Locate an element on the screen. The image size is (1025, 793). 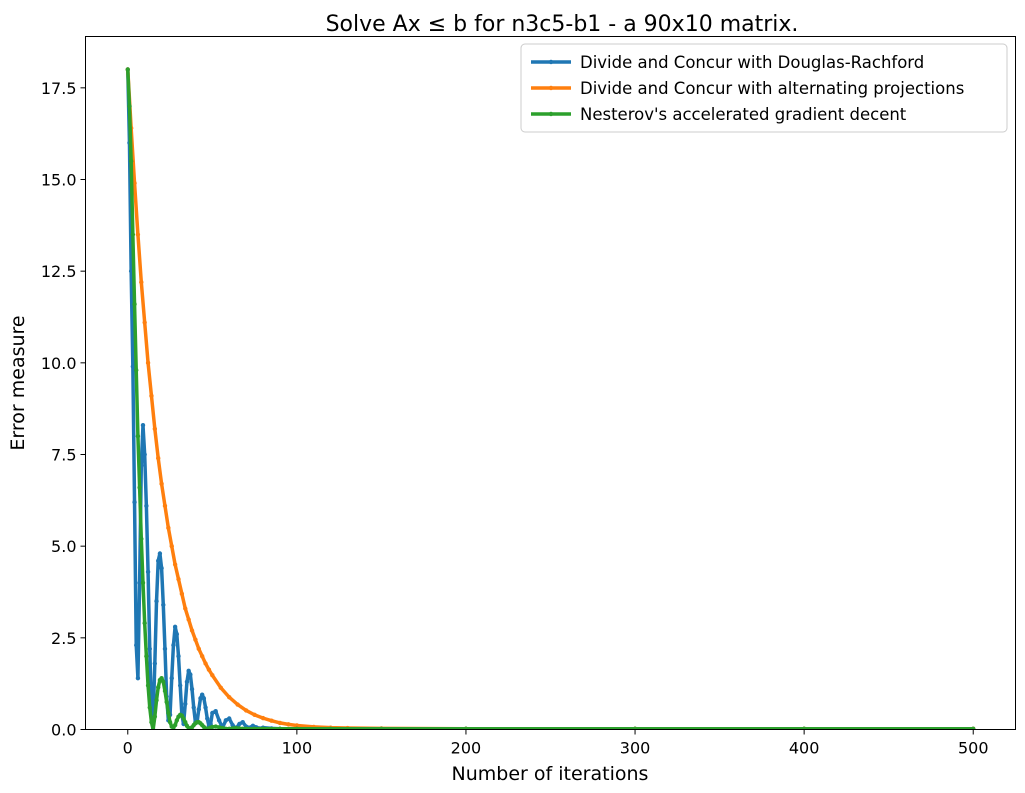
y-tick-label: 7.5 is located at coordinates (63, 455).